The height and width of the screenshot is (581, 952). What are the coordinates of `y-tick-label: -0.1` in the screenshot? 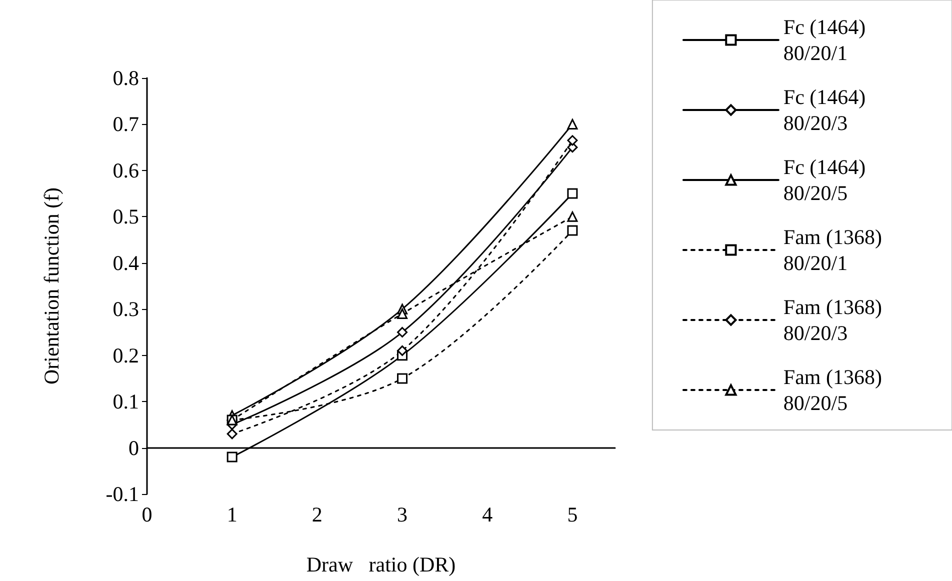 It's located at (122, 494).